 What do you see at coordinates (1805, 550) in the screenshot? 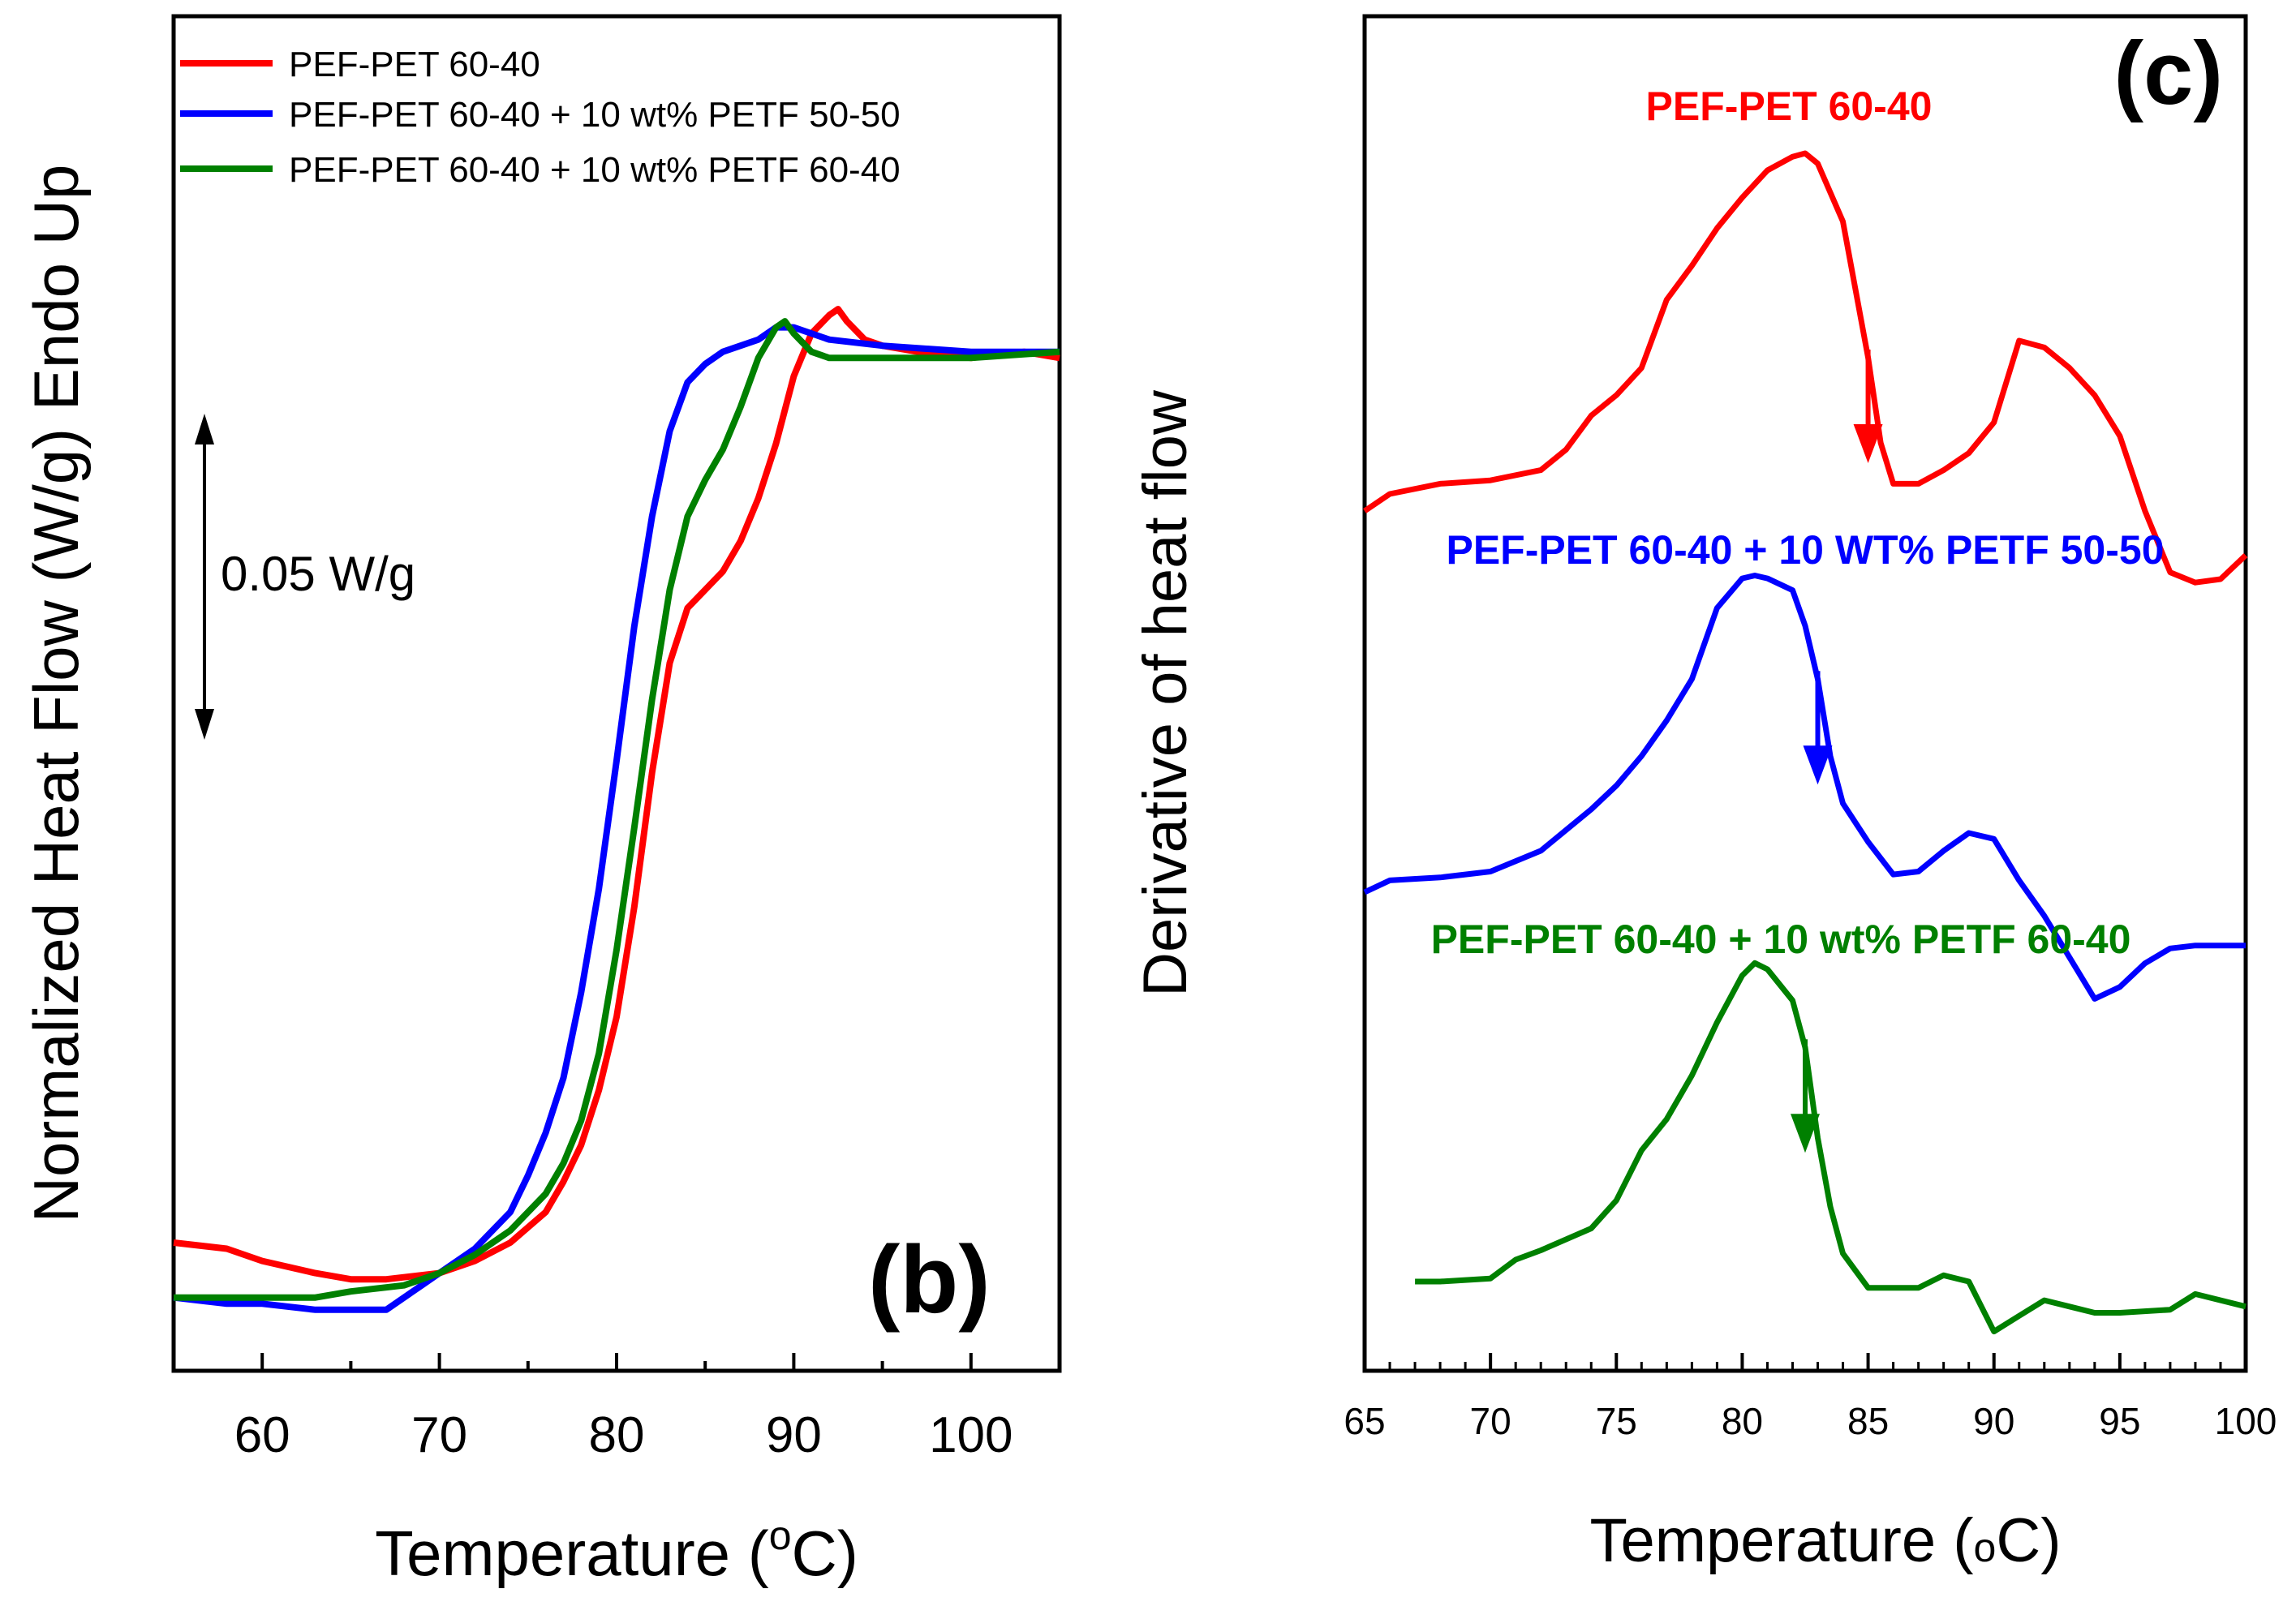
I see `label-blue-curve: PEF-PET 60-40 + 10 WT% PETF 50-50` at bounding box center [1805, 550].